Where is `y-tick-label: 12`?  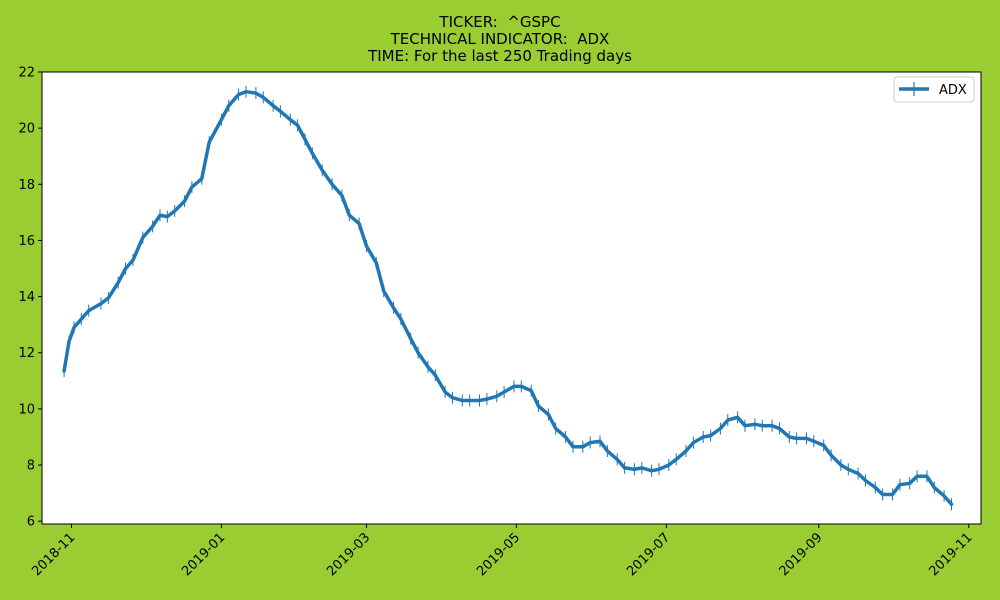 y-tick-label: 12 is located at coordinates (26, 353).